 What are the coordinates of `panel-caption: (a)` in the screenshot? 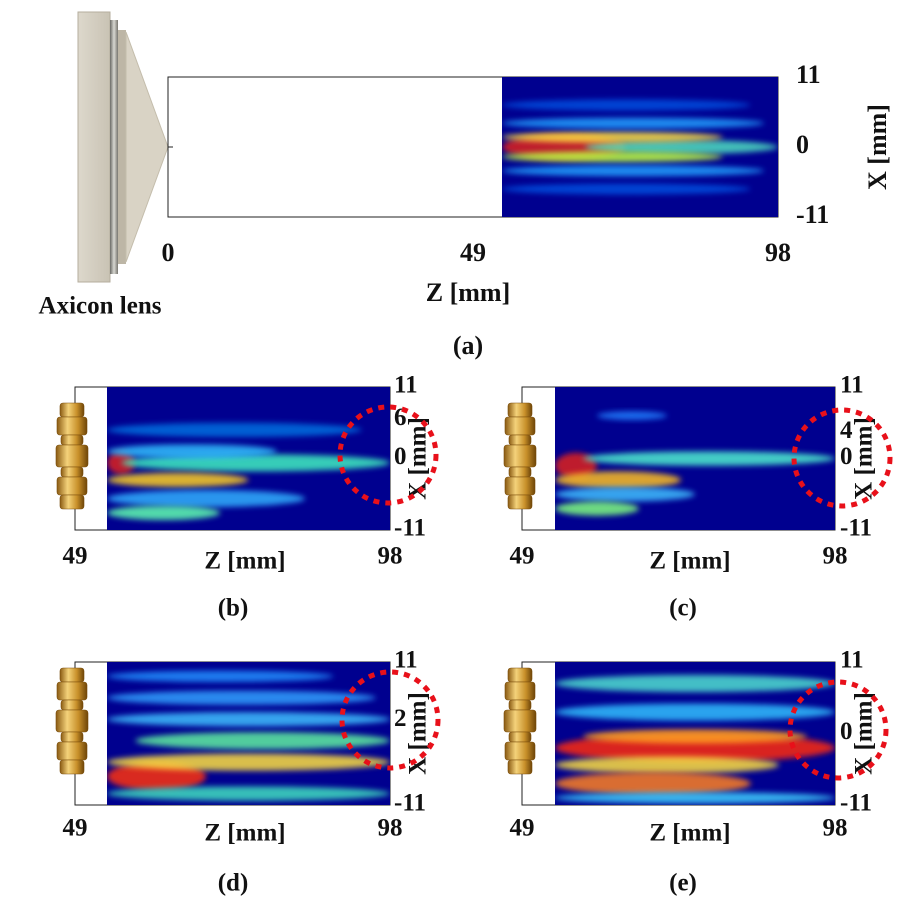 It's located at (468, 345).